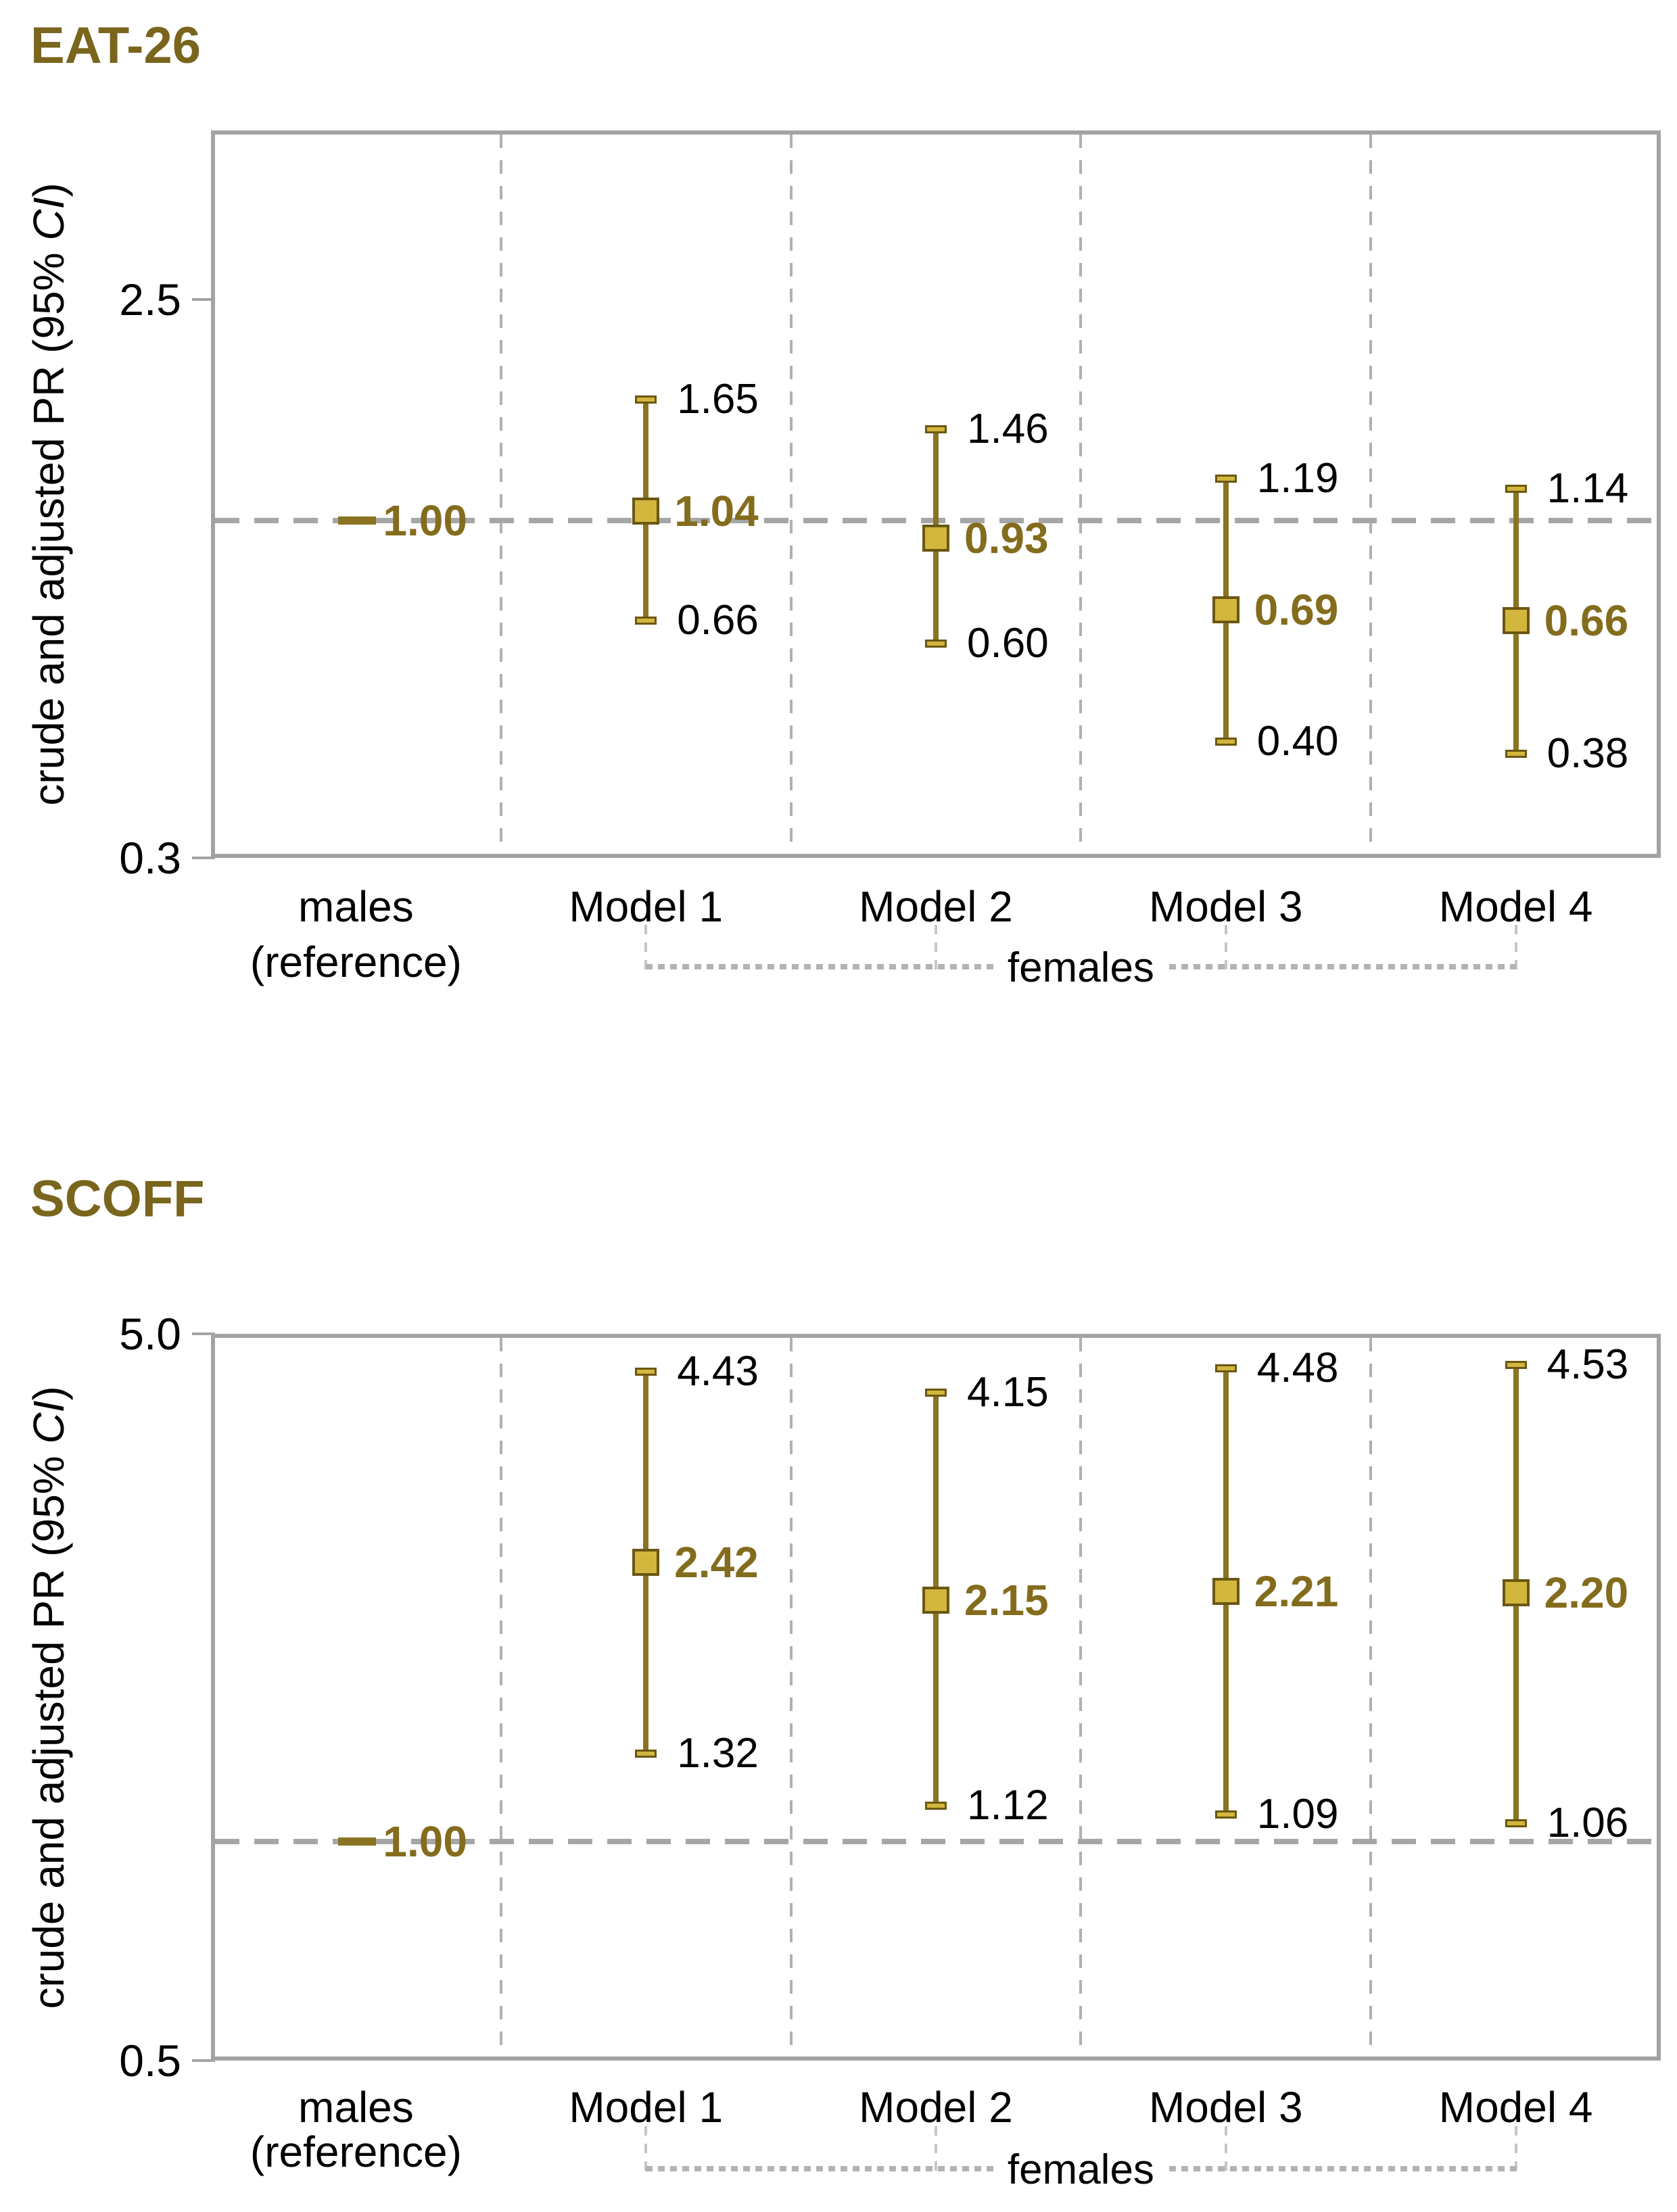 The width and height of the screenshot is (1677, 2212). Describe the element at coordinates (1007, 1600) in the screenshot. I see `point-estimate-label: 2.15` at that location.